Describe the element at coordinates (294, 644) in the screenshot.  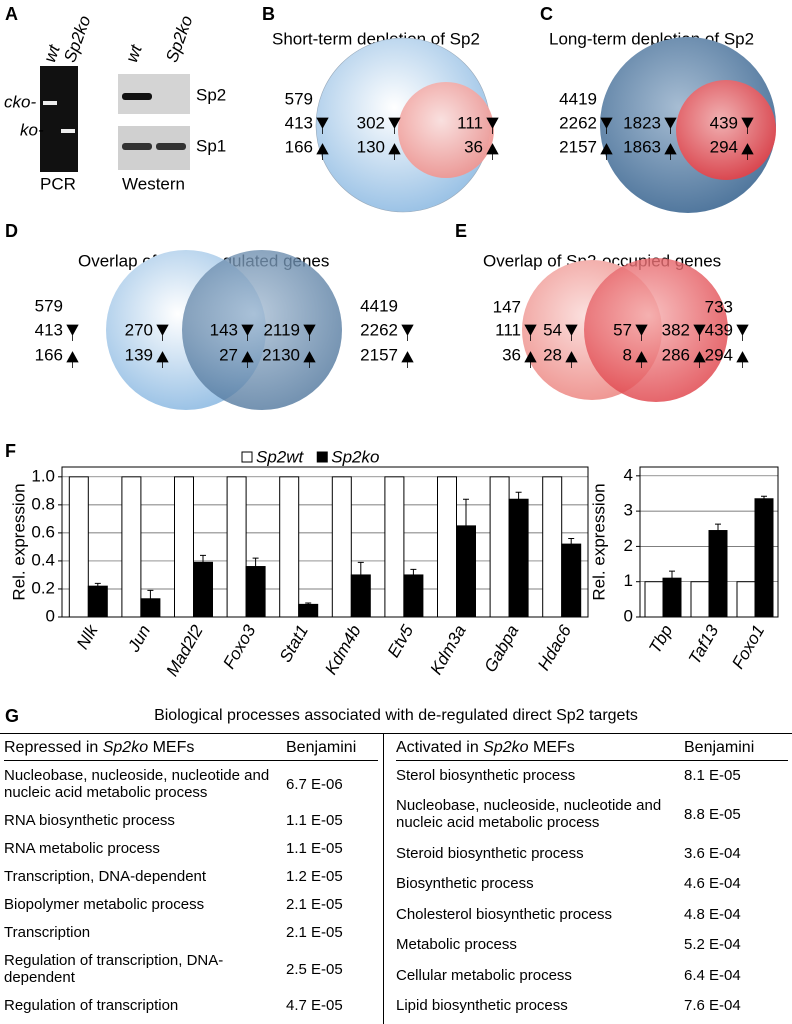
I see `x-tick-label: Stat1` at that location.